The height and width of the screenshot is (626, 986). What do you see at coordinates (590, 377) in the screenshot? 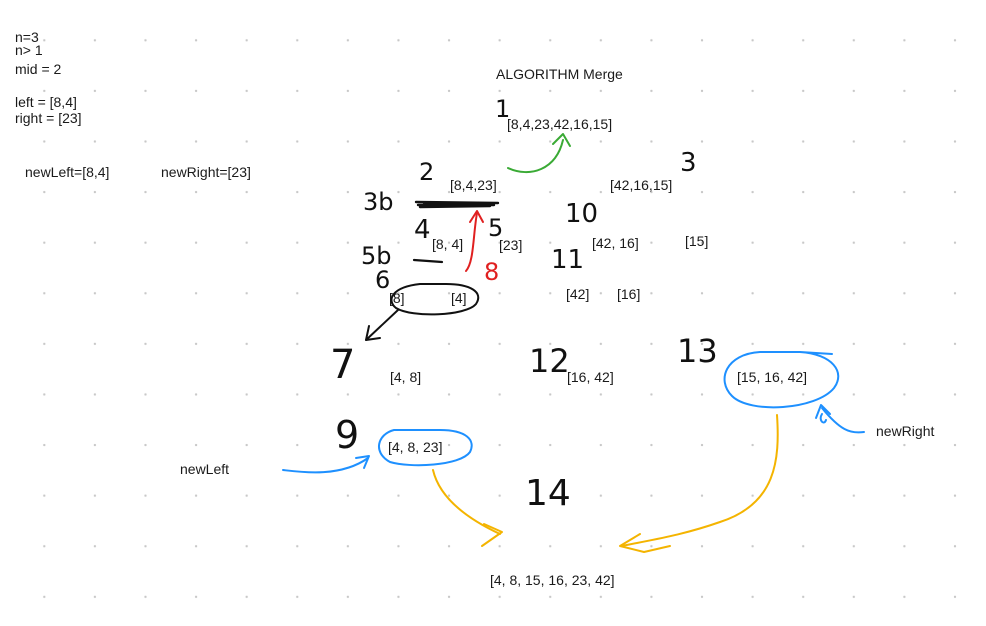
I see `array-step-12: [16, 42]` at bounding box center [590, 377].